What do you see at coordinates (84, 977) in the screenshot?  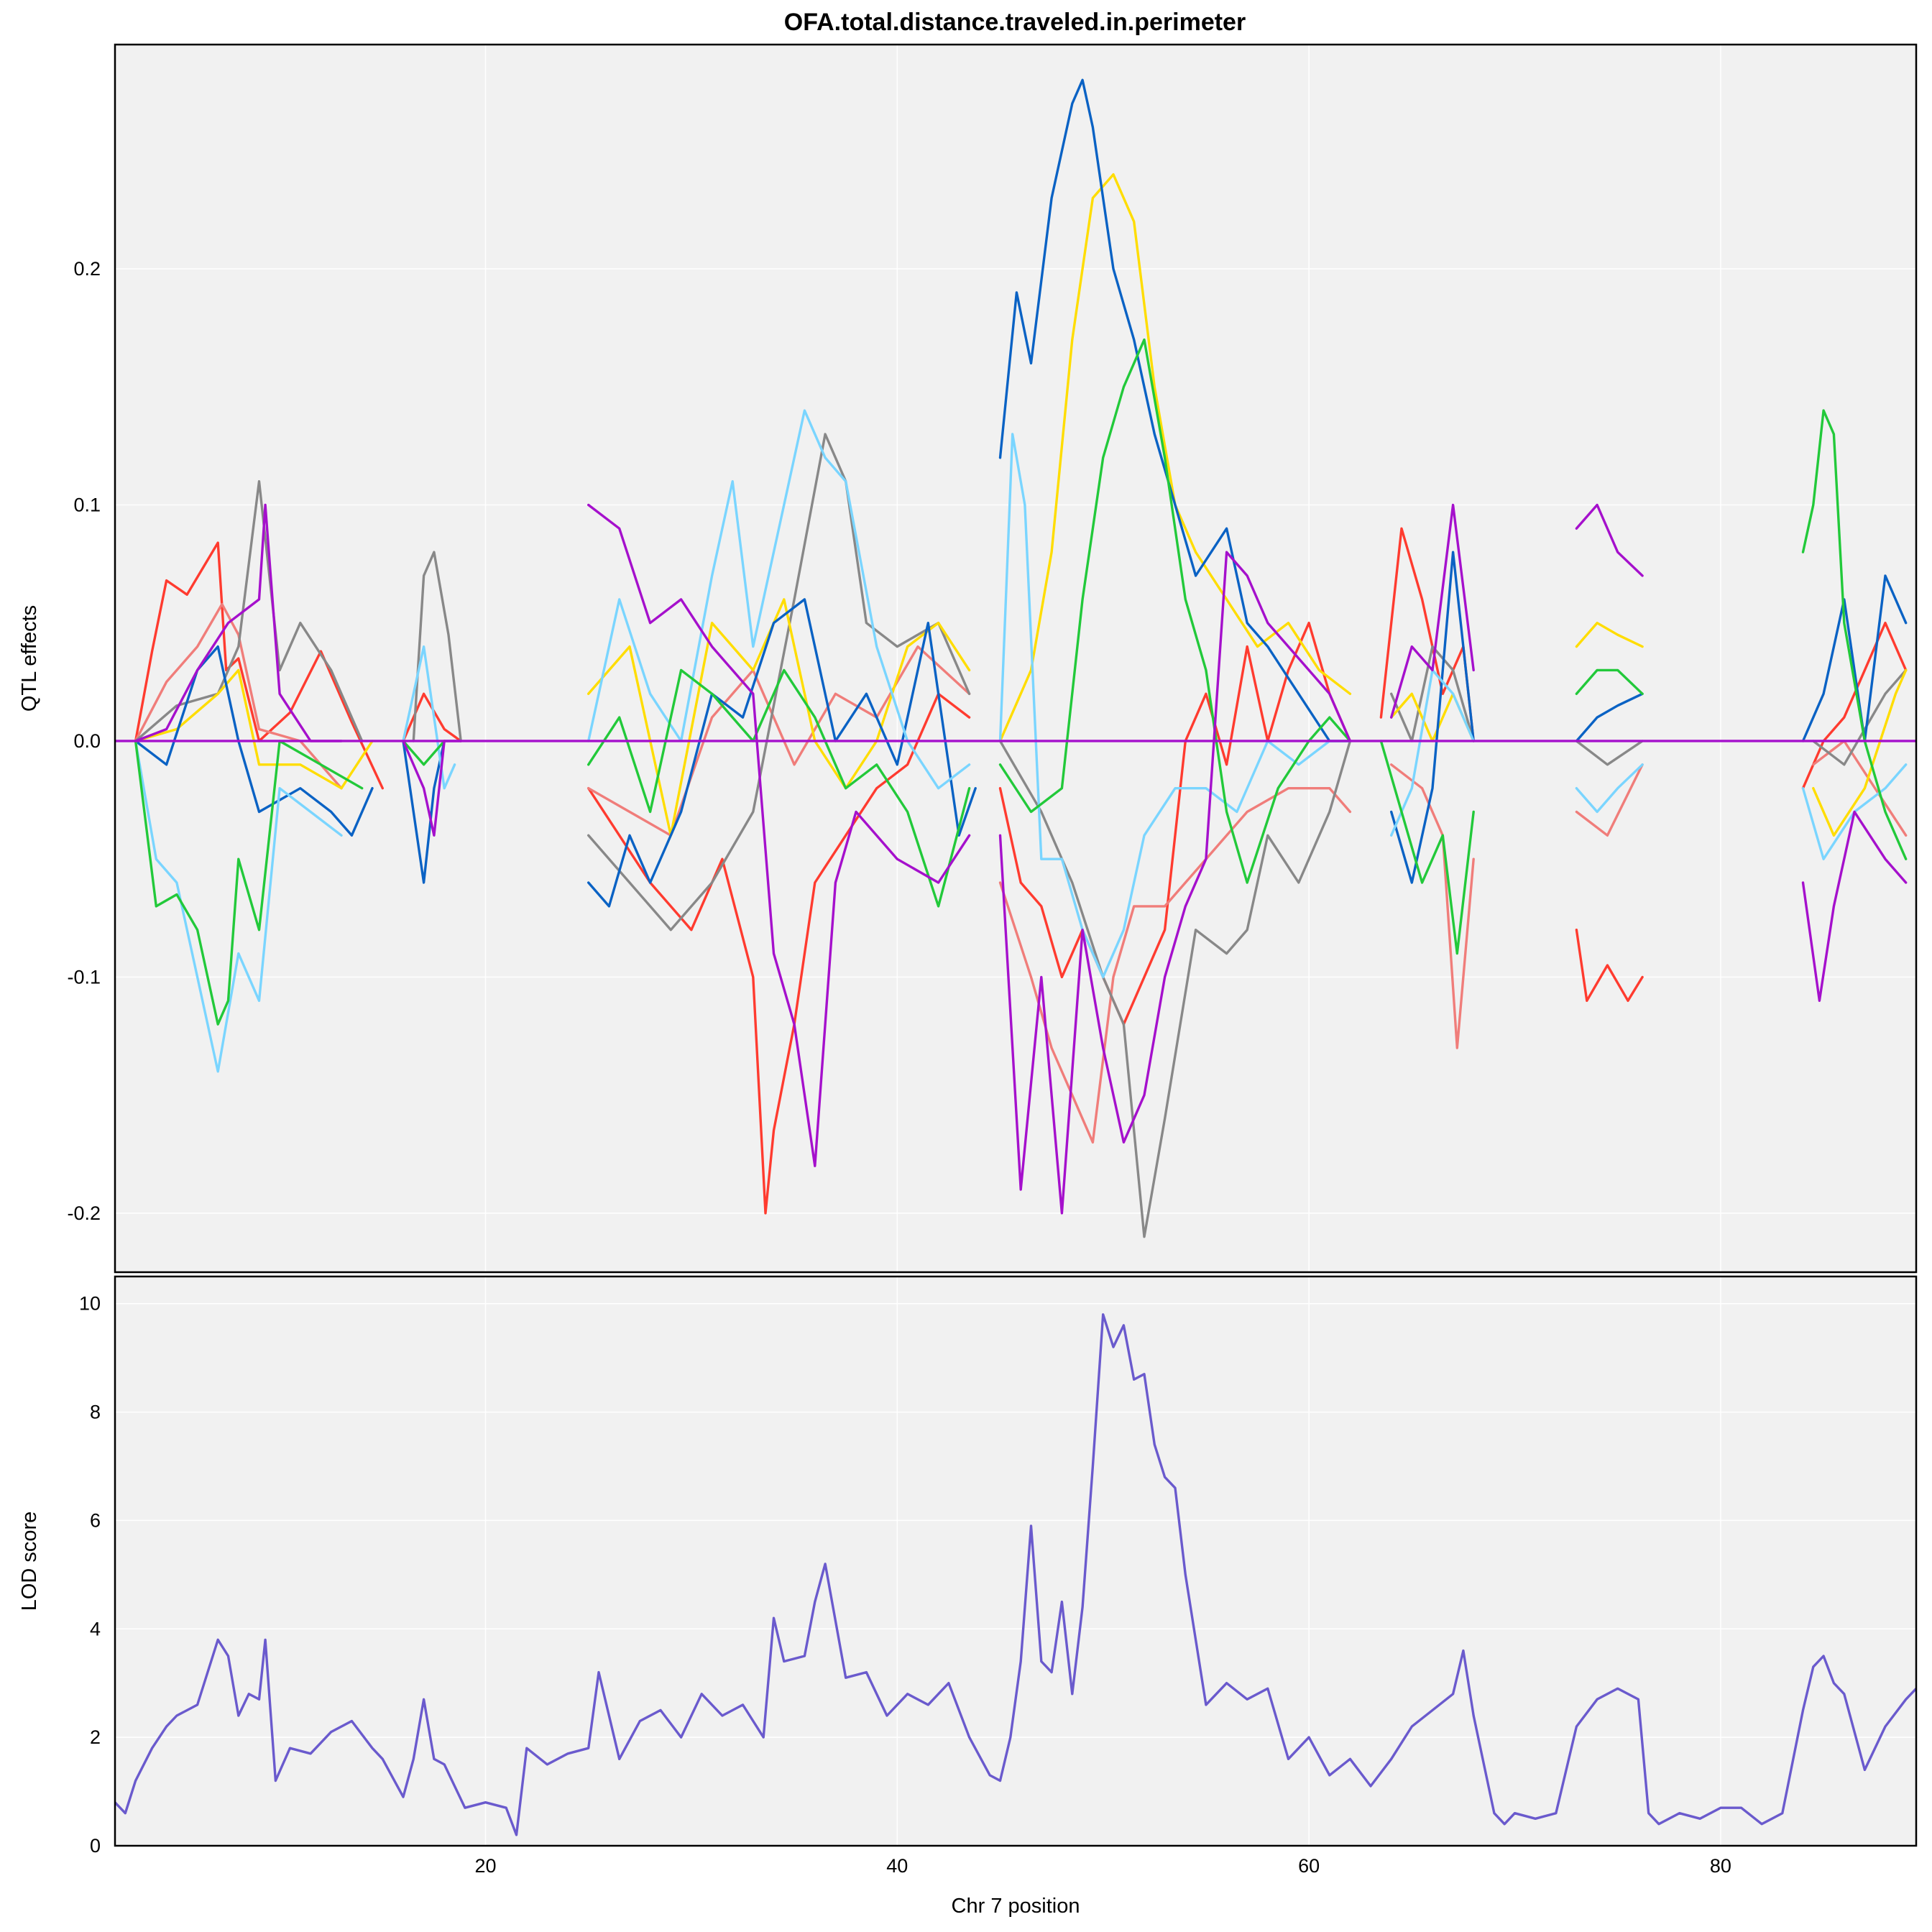 I see `effects-y-tick-label: -0.1` at bounding box center [84, 977].